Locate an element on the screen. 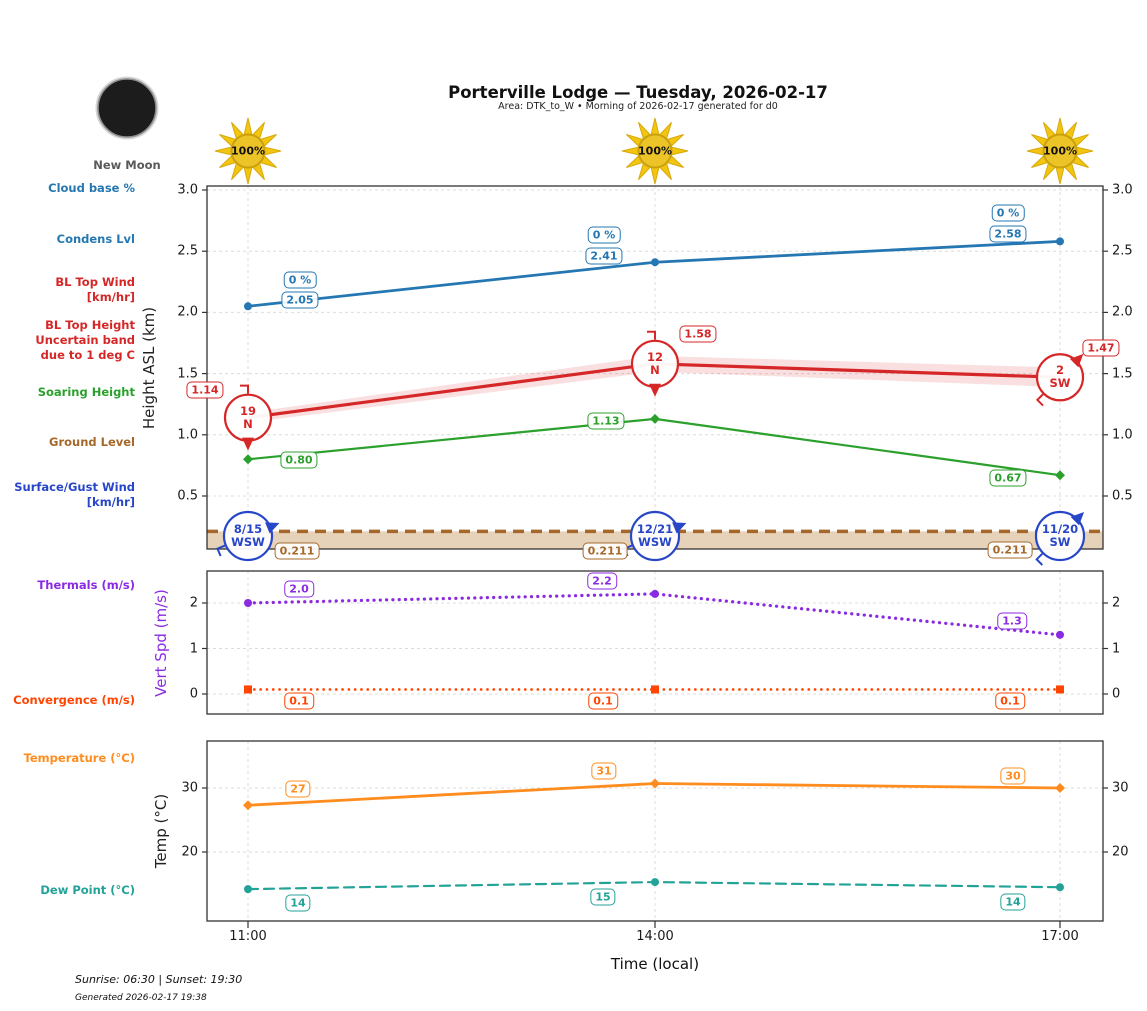 This screenshot has width=1147, height=1011. legend-temperature: Temperature (°C) is located at coordinates (79, 758).